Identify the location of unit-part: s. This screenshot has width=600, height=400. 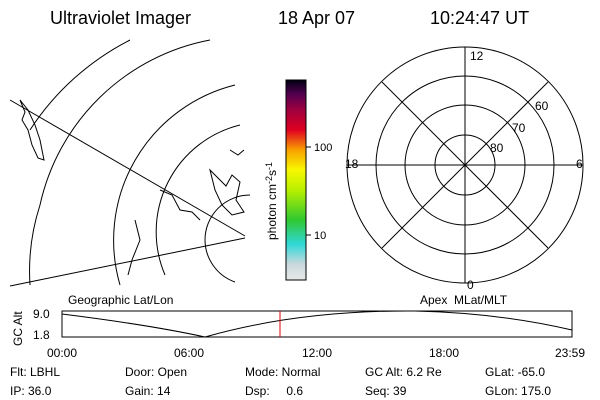
(272, 173).